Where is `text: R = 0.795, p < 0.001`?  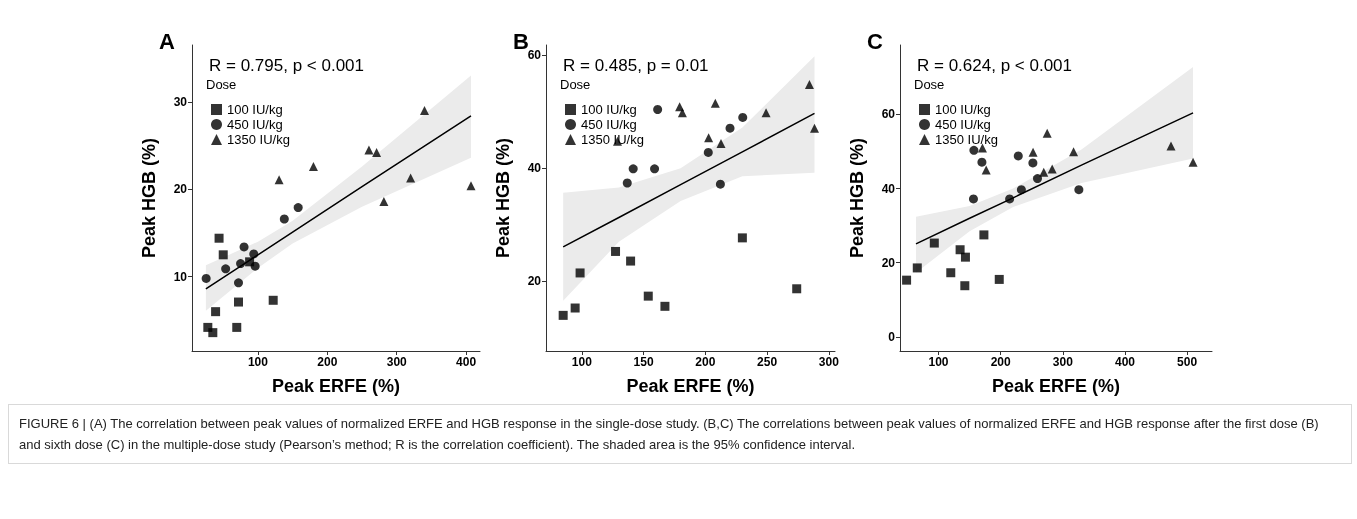
text: R = 0.795, p < 0.001 is located at coordinates (287, 65).